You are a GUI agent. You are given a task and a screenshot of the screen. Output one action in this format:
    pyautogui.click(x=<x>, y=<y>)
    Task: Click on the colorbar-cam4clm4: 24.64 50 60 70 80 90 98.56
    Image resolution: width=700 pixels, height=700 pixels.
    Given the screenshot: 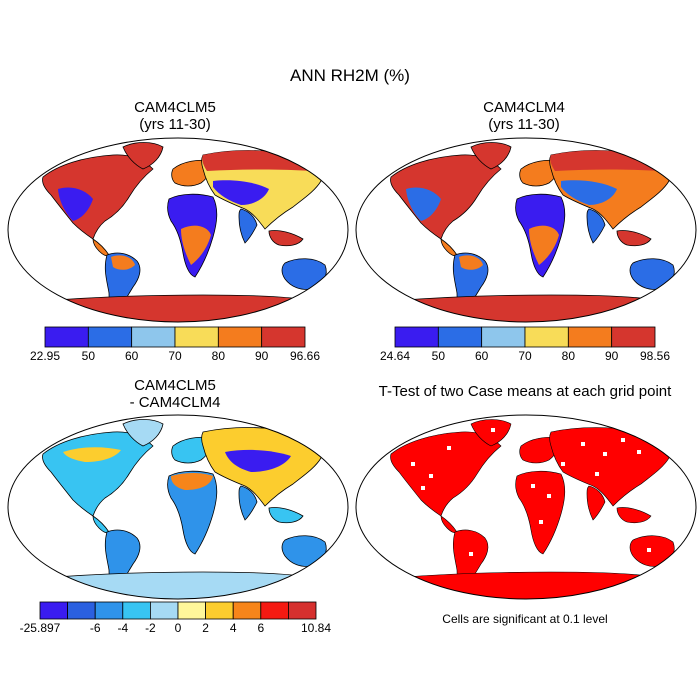 What is the action you would take?
    pyautogui.click(x=525, y=344)
    